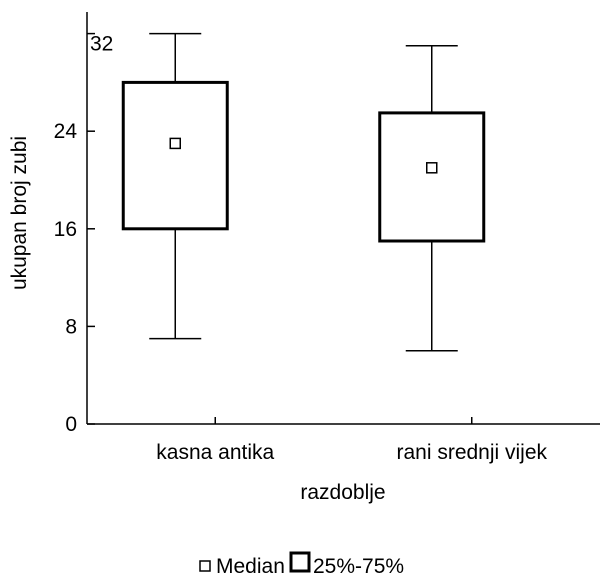  What do you see at coordinates (358, 566) in the screenshot?
I see `legend-box-label: 25%-75%` at bounding box center [358, 566].